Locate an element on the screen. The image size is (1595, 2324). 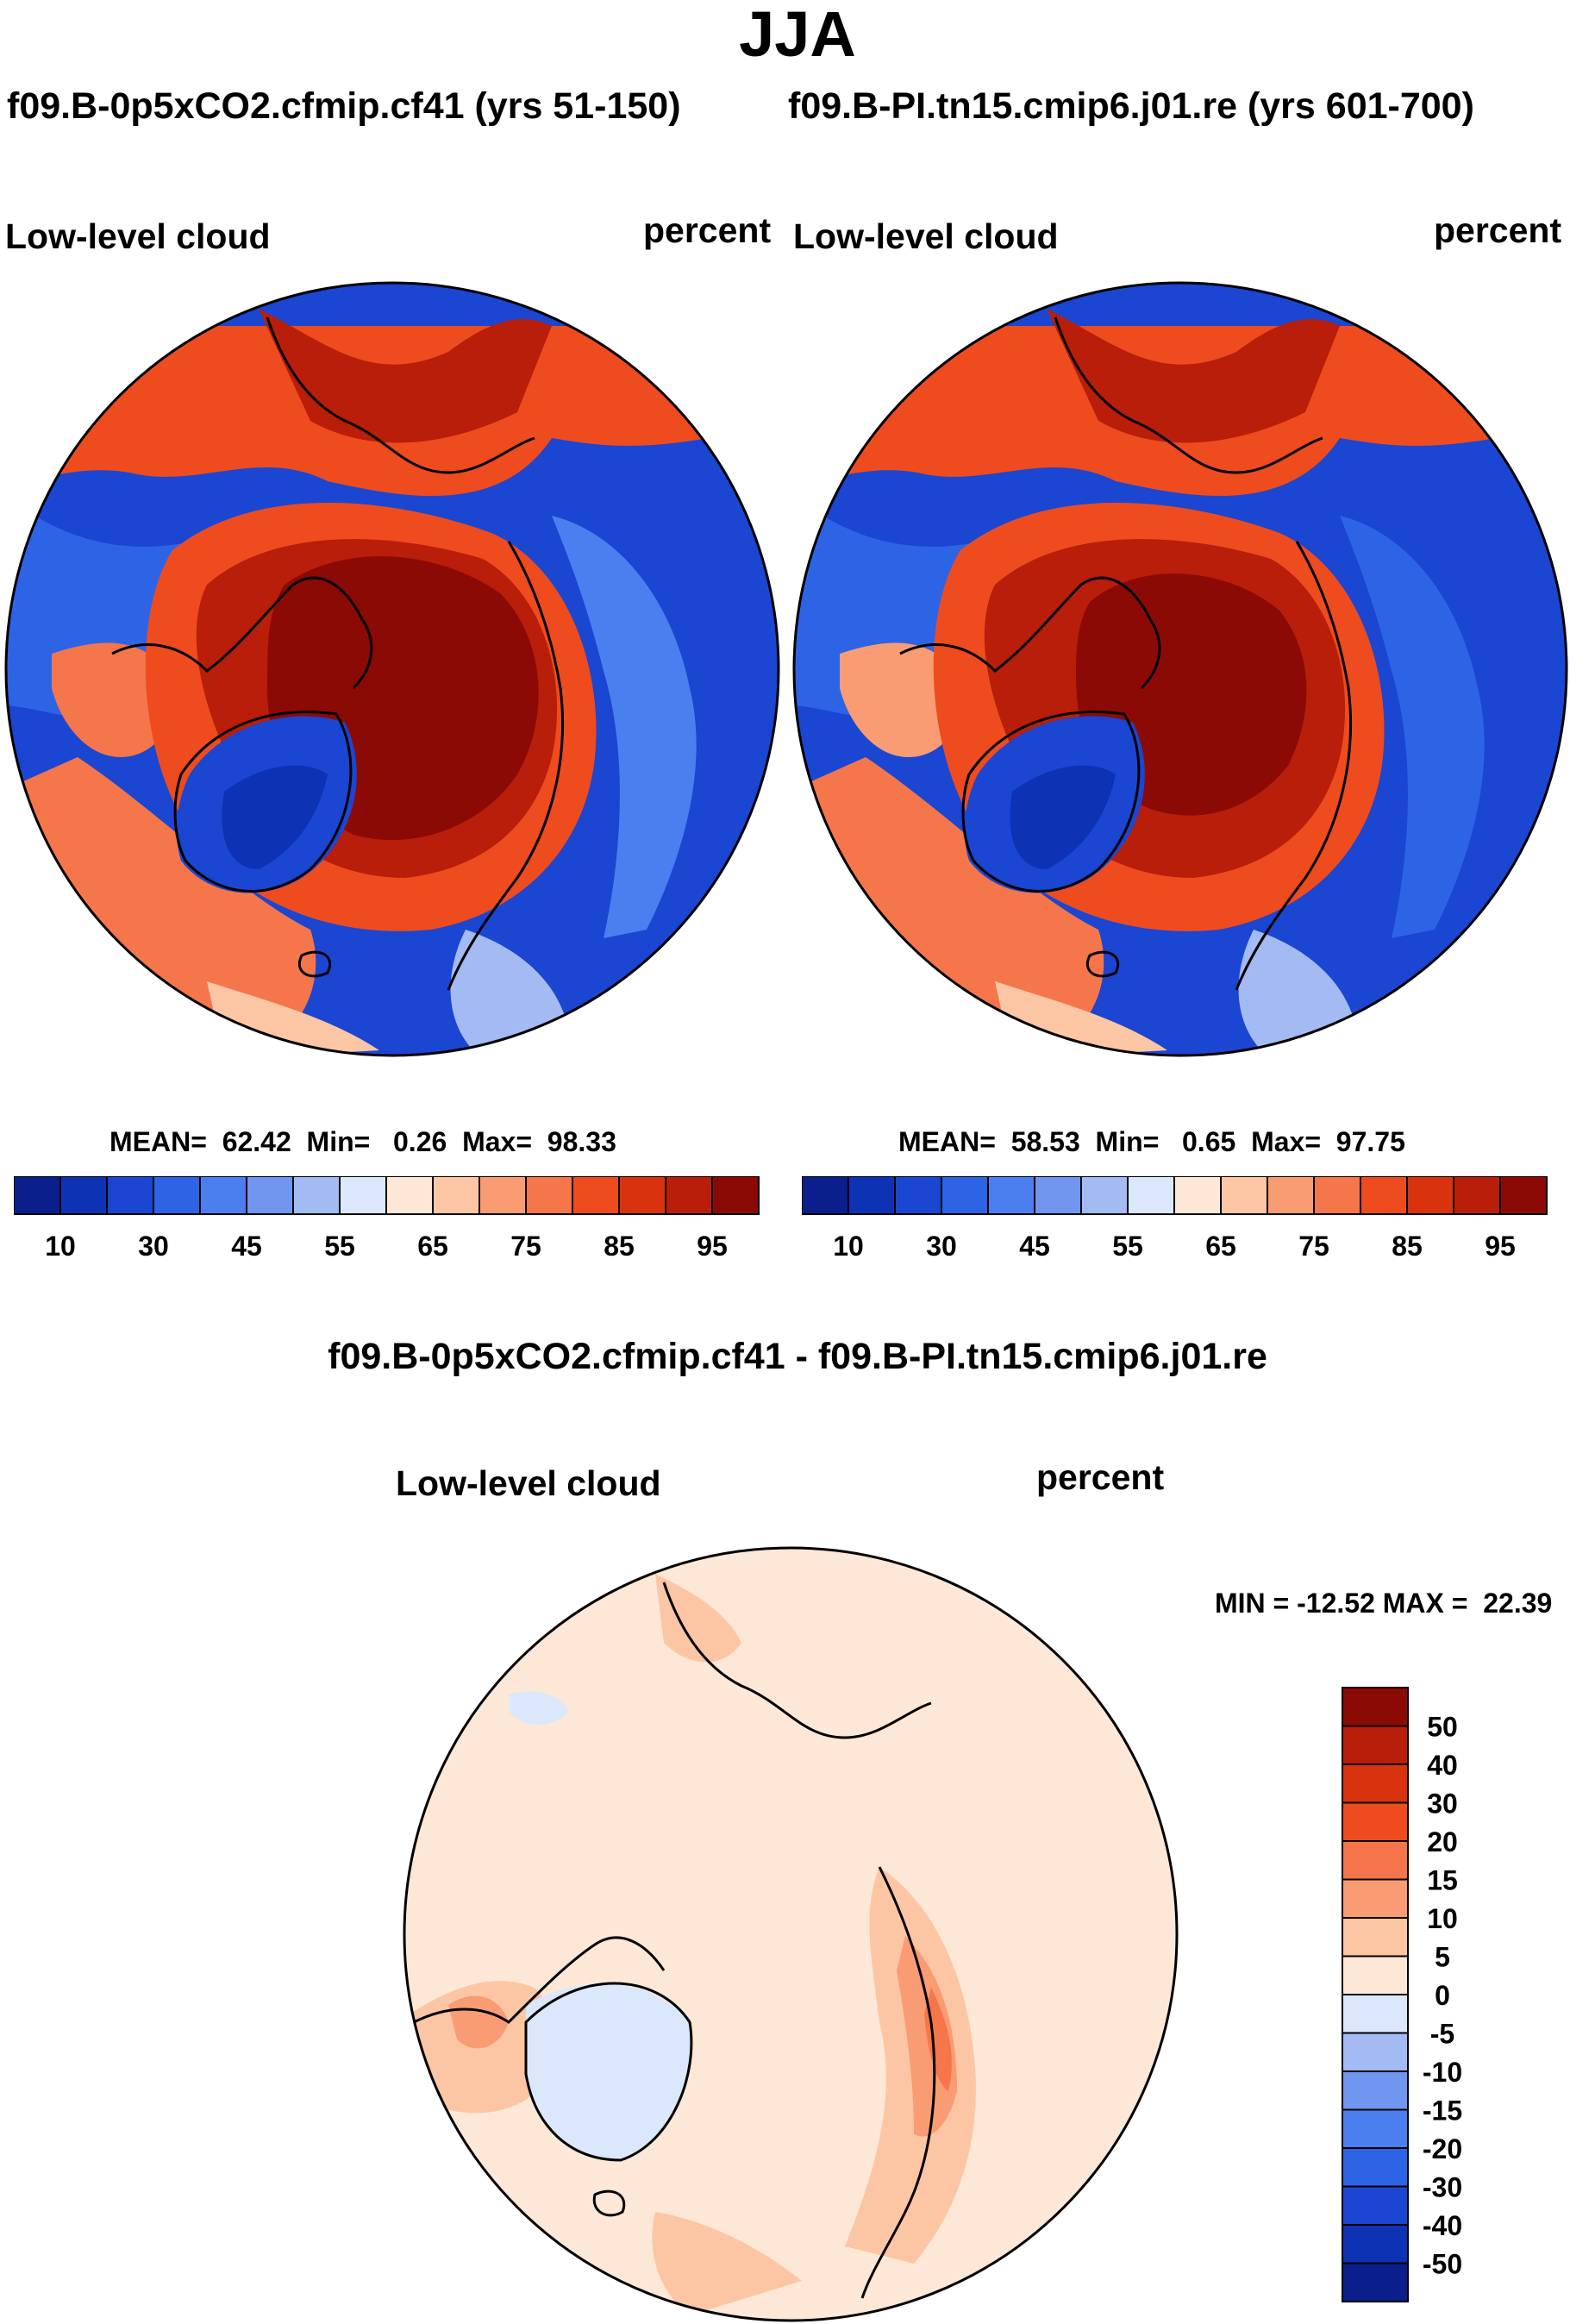
colorbar-tick-label: 10 is located at coordinates (848, 1246).